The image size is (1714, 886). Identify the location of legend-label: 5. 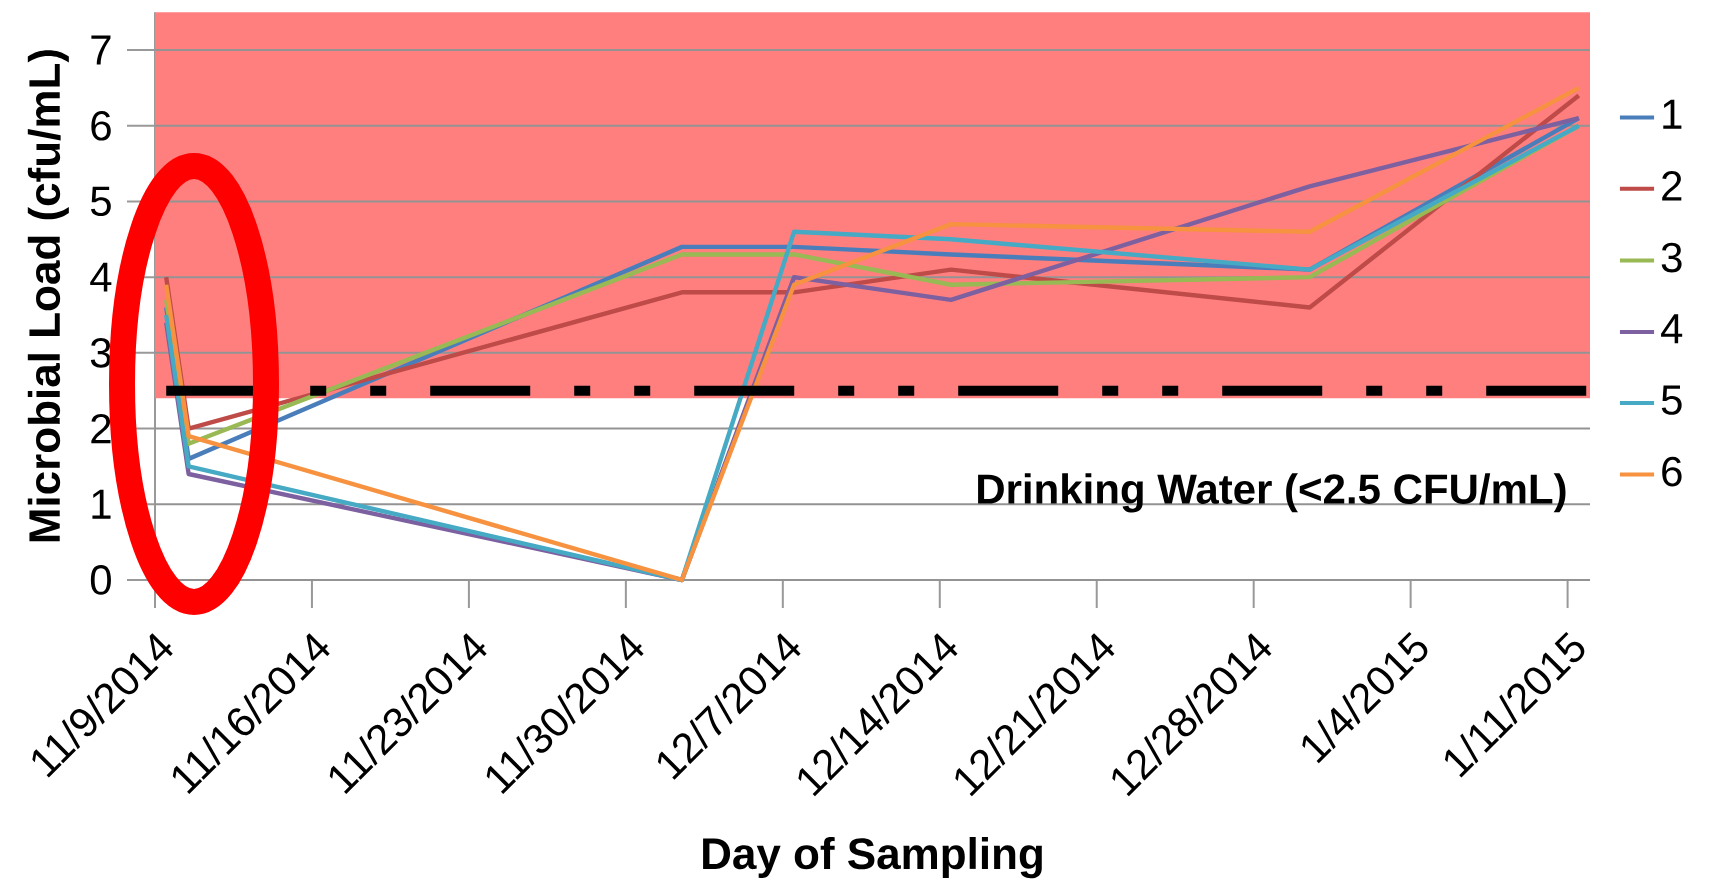
(1671, 400).